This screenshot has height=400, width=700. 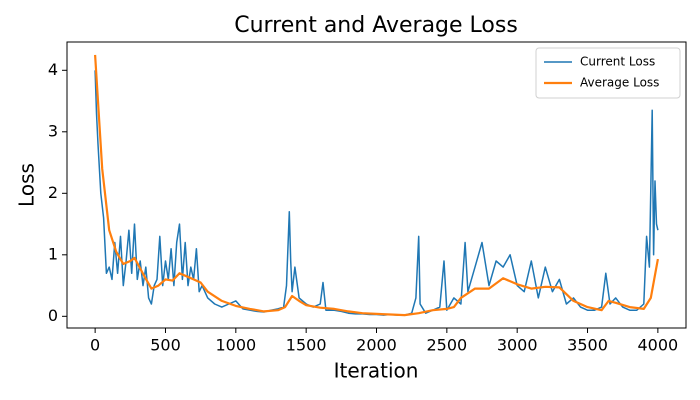 What do you see at coordinates (95, 345) in the screenshot?
I see `x-tick-label: 0` at bounding box center [95, 345].